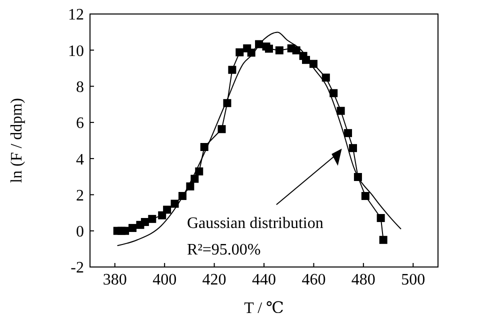  What do you see at coordinates (80, 159) in the screenshot?
I see `y-tick-label: 4` at bounding box center [80, 159].